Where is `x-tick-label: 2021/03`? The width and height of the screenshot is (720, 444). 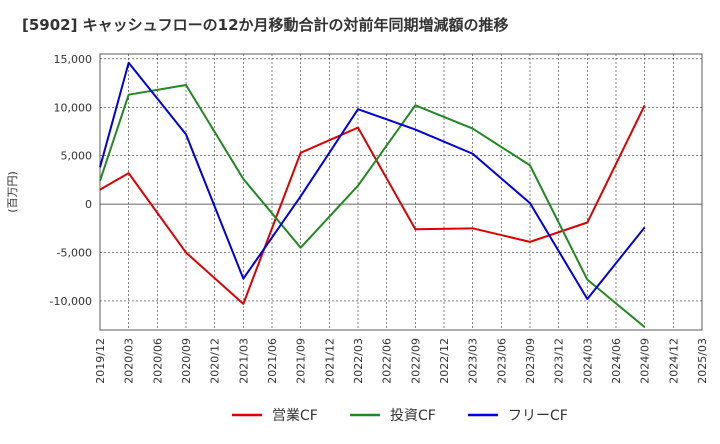
x-tick-label: 2021/03 is located at coordinates (243, 361).